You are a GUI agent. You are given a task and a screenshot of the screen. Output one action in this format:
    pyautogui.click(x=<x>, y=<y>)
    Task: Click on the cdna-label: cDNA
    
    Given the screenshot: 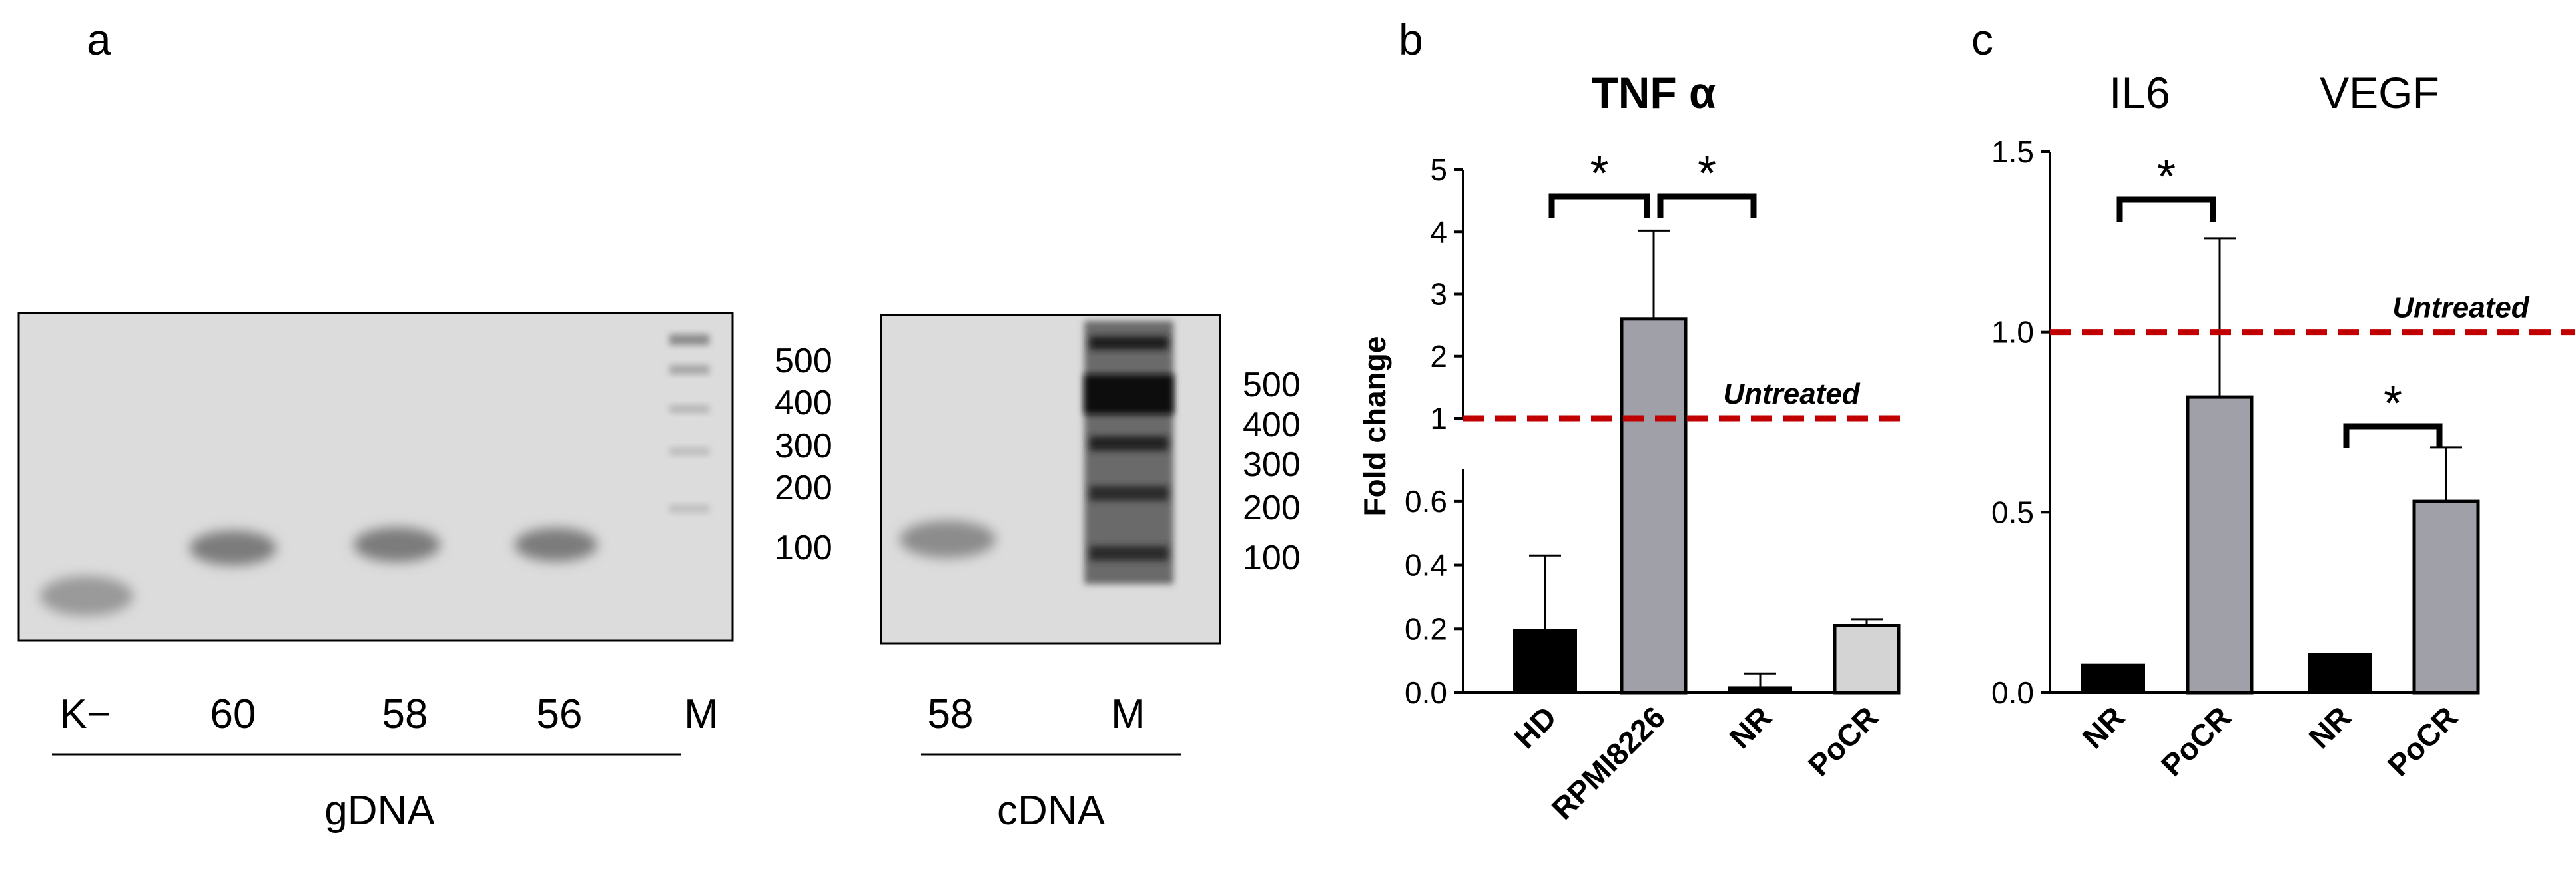 What is the action you would take?
    pyautogui.click(x=1051, y=811)
    